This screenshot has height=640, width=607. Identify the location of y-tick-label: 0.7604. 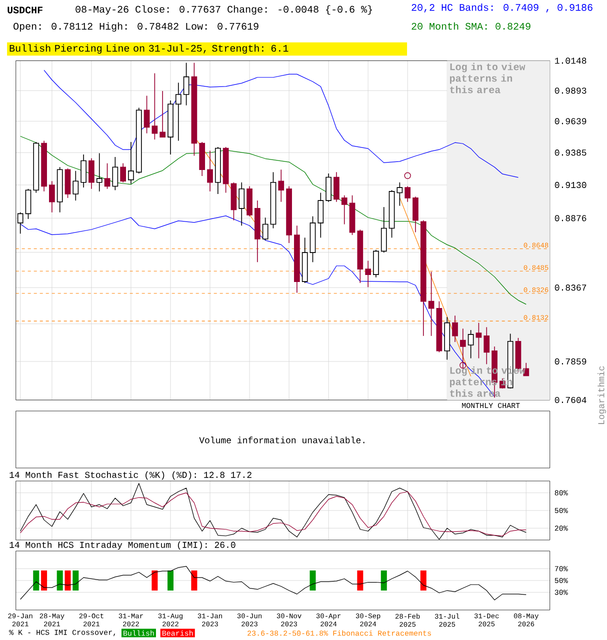
(570, 400).